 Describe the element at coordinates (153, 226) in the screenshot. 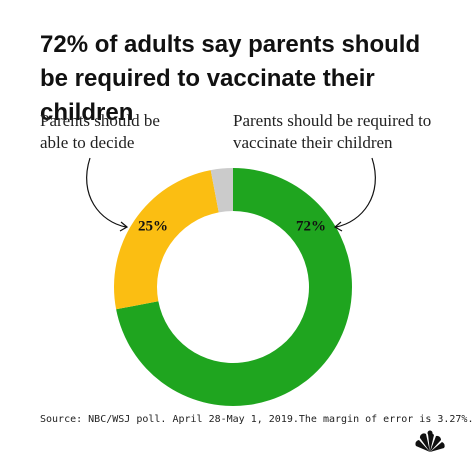

I see `value-label: 25%` at that location.